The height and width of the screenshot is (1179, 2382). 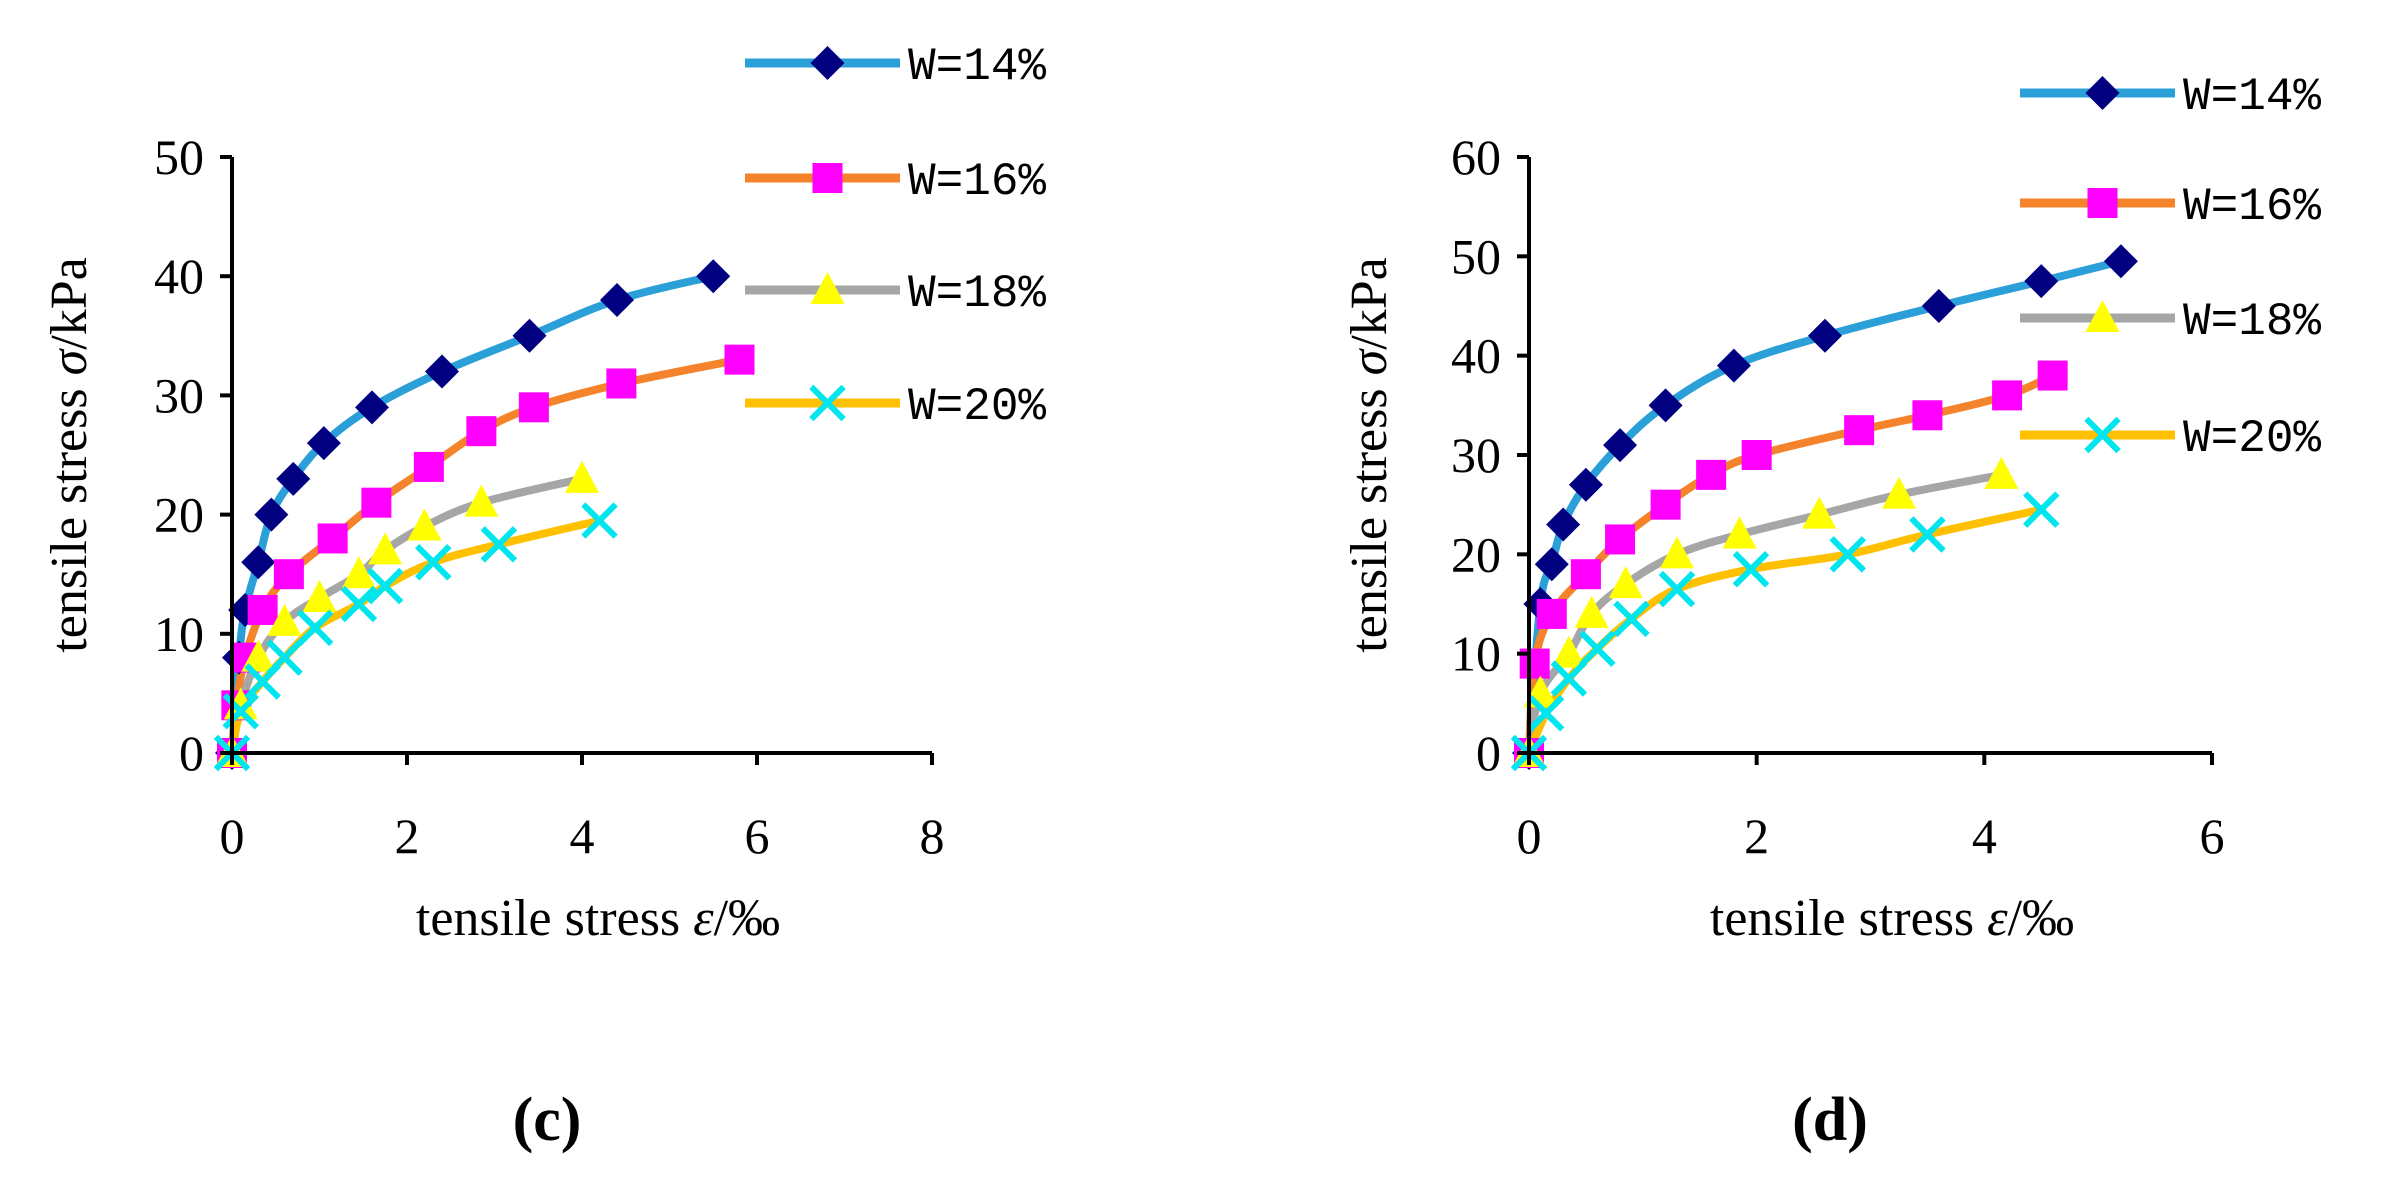 What do you see at coordinates (1369, 454) in the screenshot?
I see `y-axis-title: tensile stress σ/kPa` at bounding box center [1369, 454].